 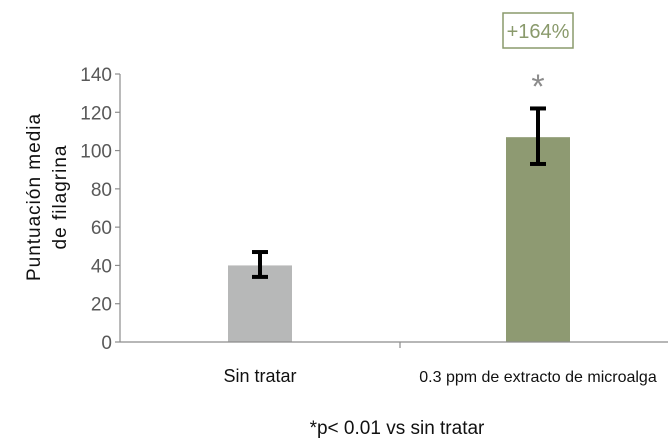 What do you see at coordinates (101, 228) in the screenshot?
I see `y-tick-label: 60` at bounding box center [101, 228].